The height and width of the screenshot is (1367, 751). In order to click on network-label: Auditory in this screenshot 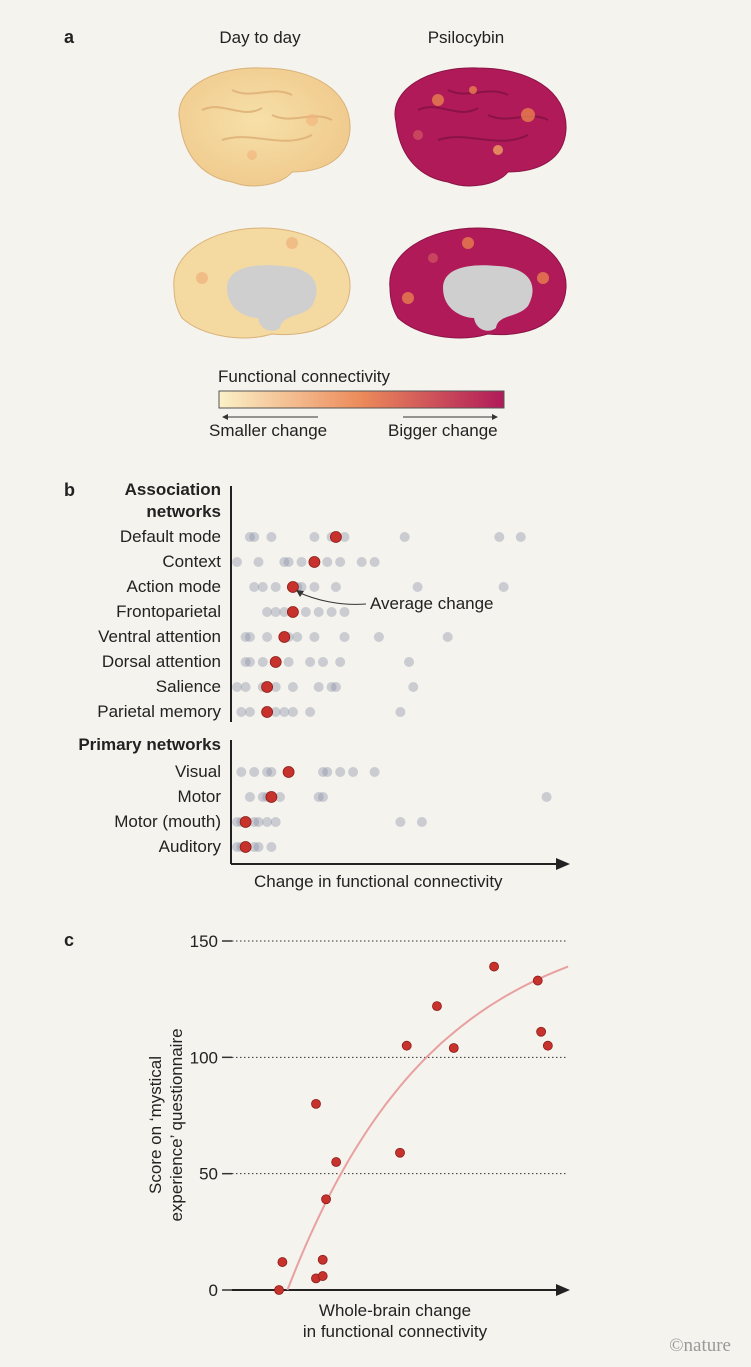, I will do `click(189, 846)`.